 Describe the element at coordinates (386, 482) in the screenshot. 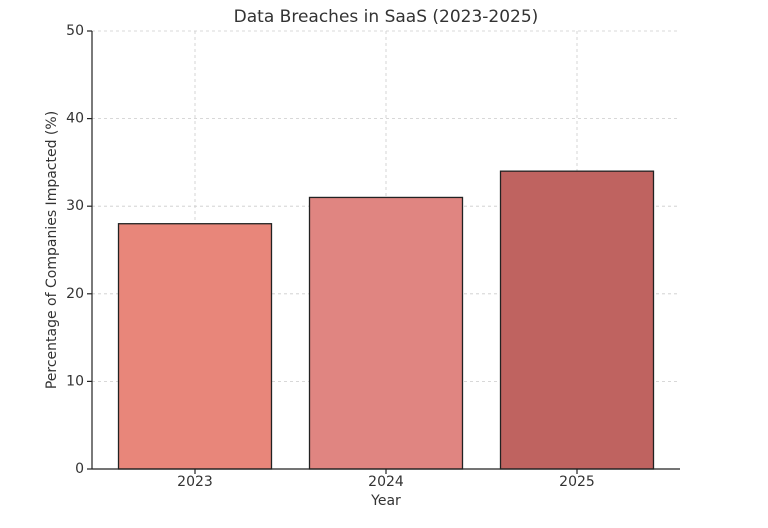

I see `x-tick-label: 2024` at that location.